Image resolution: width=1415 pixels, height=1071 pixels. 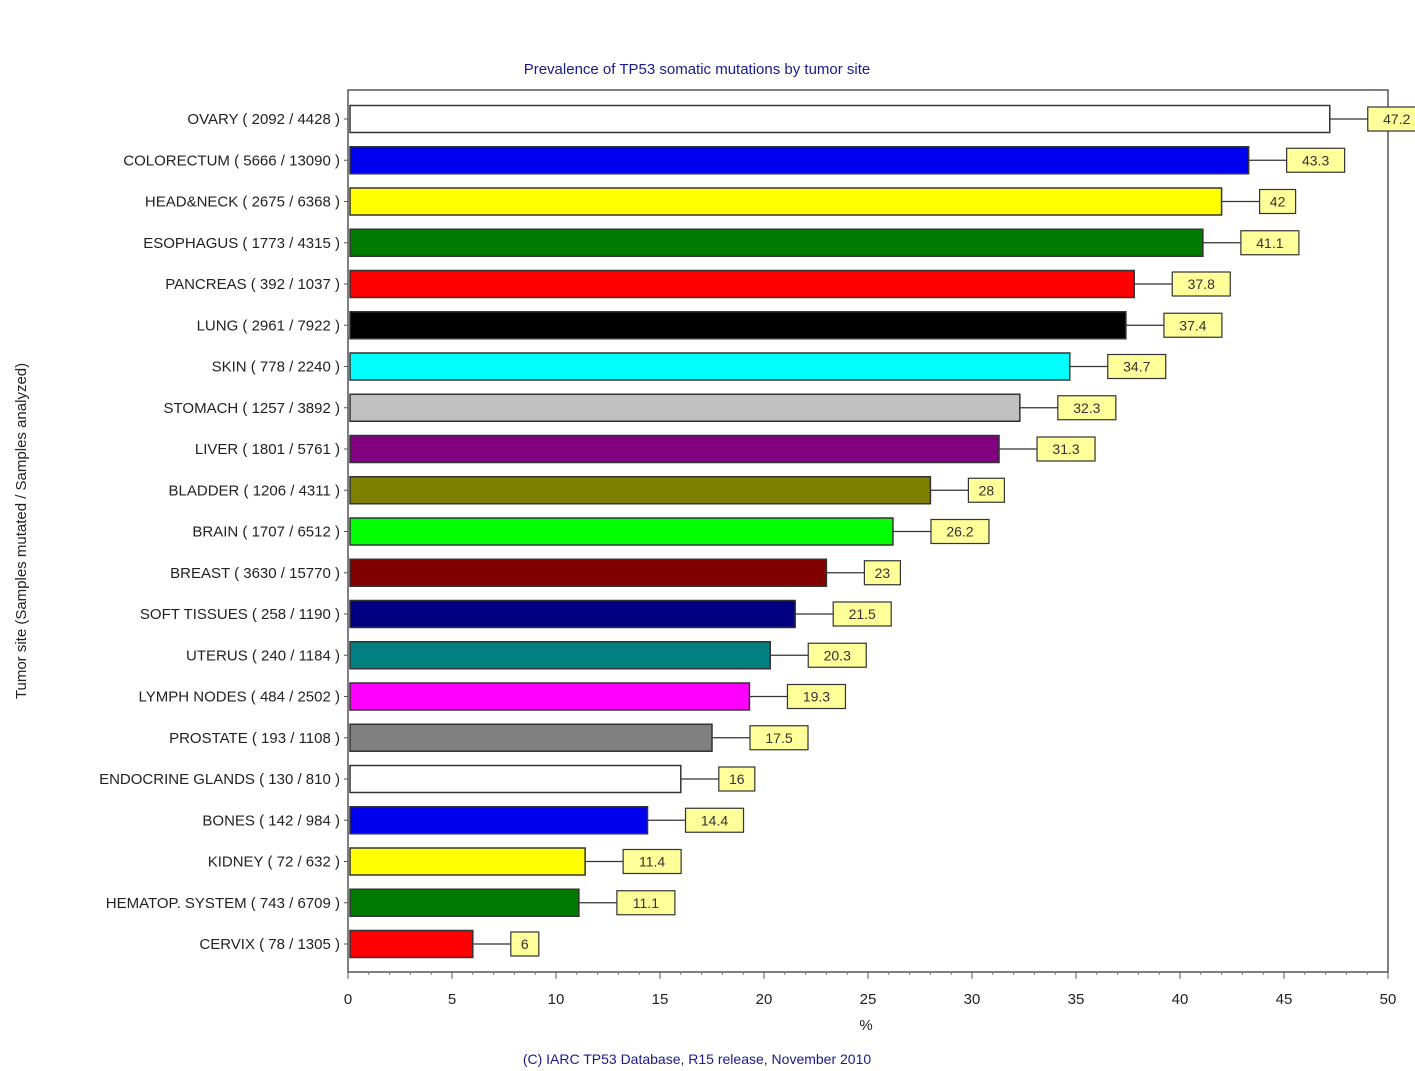 What do you see at coordinates (242, 202) in the screenshot?
I see `category-label: HEAD&NECK ( 2675 / 6368 )` at bounding box center [242, 202].